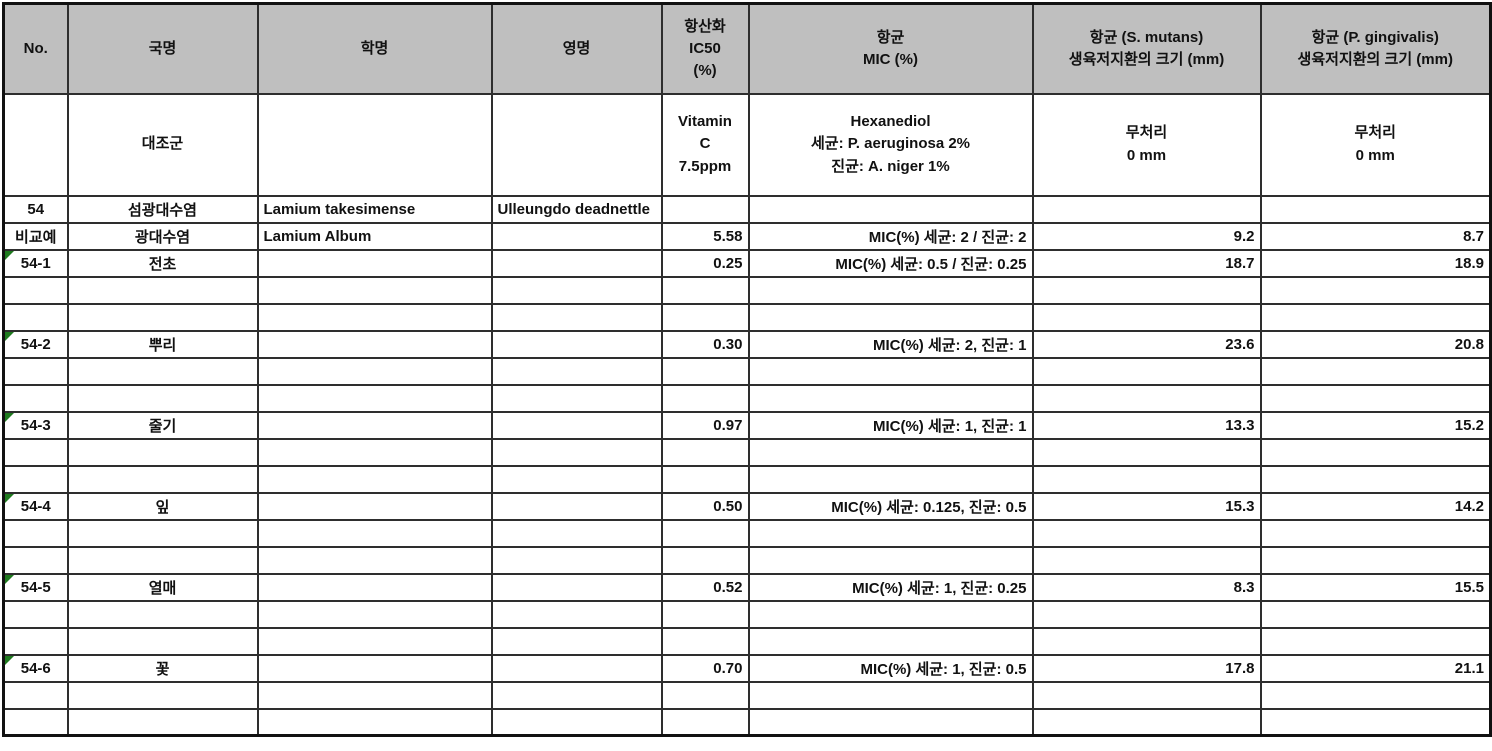 The height and width of the screenshot is (751, 1492). I want to click on cell-korean-name: 섬광대수염, so click(162, 209).